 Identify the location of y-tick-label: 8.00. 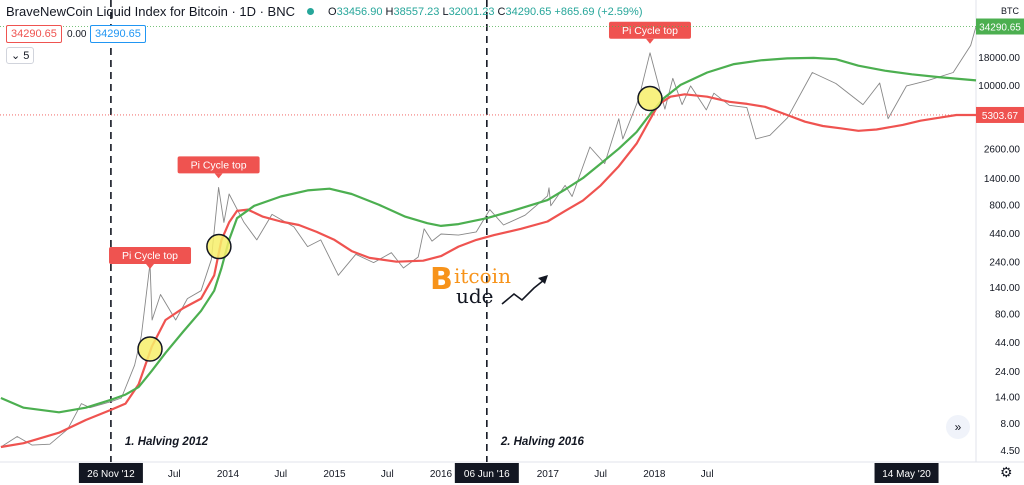
(1011, 424).